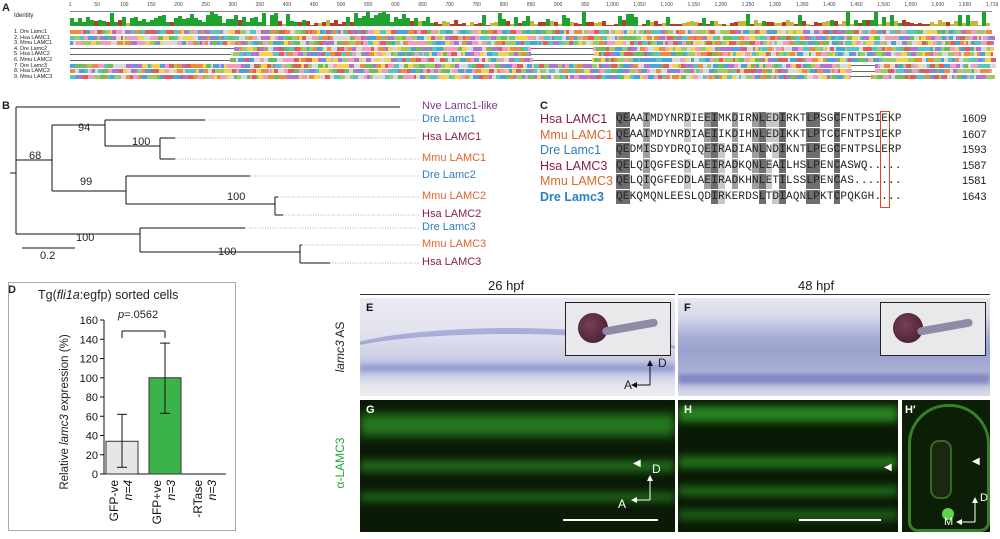  Describe the element at coordinates (86, 182) in the screenshot. I see `bootstrap-99: 99` at that location.